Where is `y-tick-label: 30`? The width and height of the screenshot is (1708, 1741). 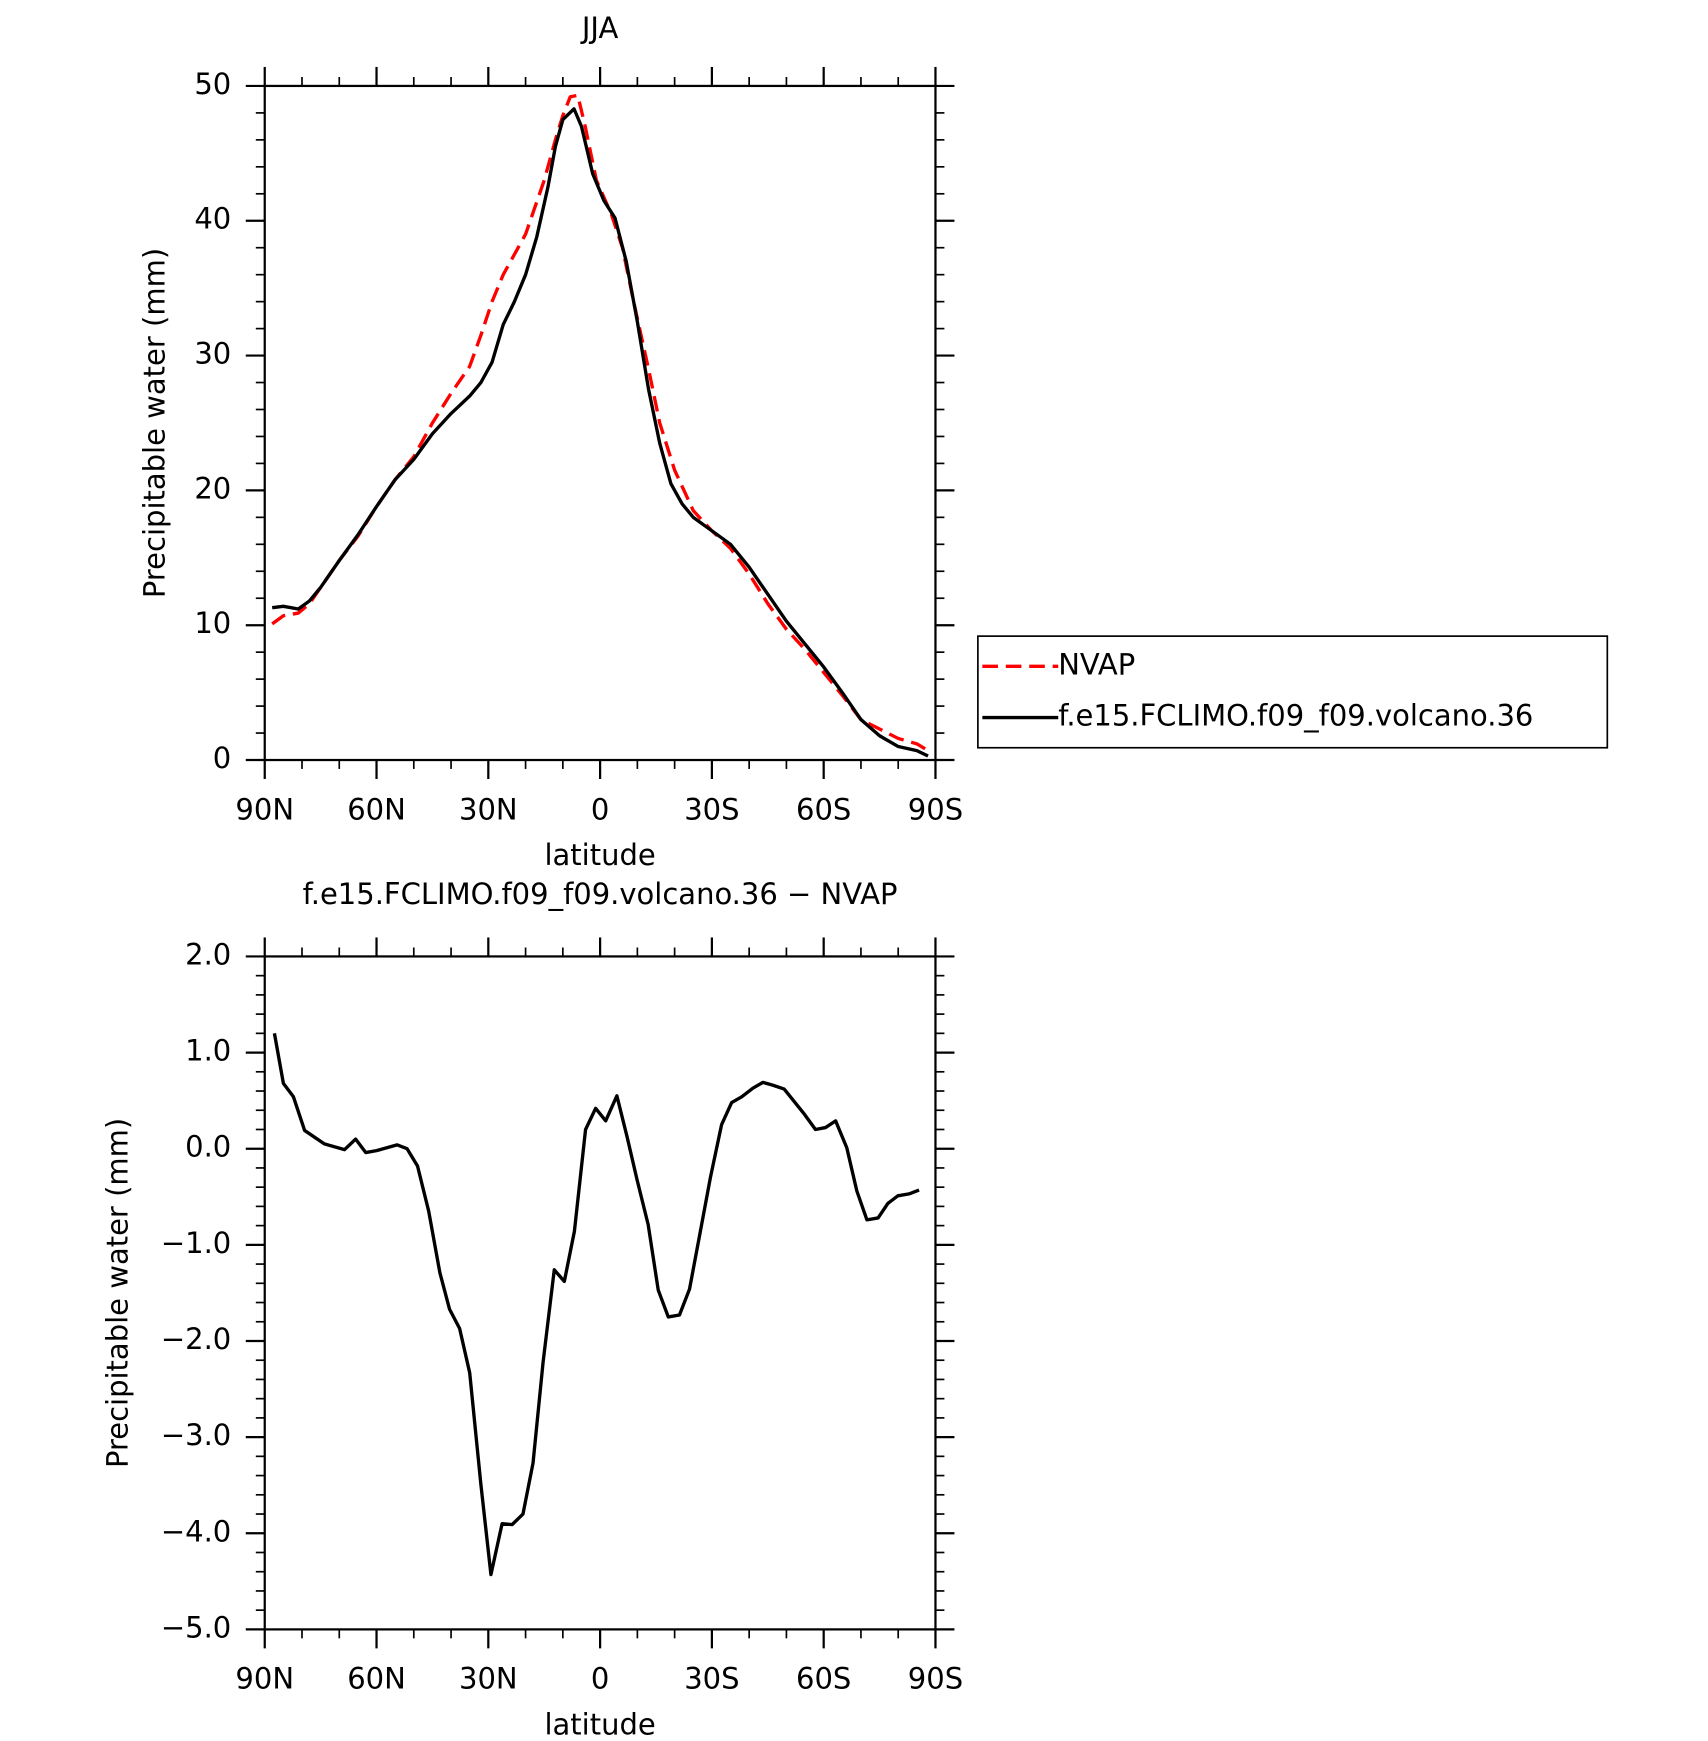 y-tick-label: 30 is located at coordinates (212, 354).